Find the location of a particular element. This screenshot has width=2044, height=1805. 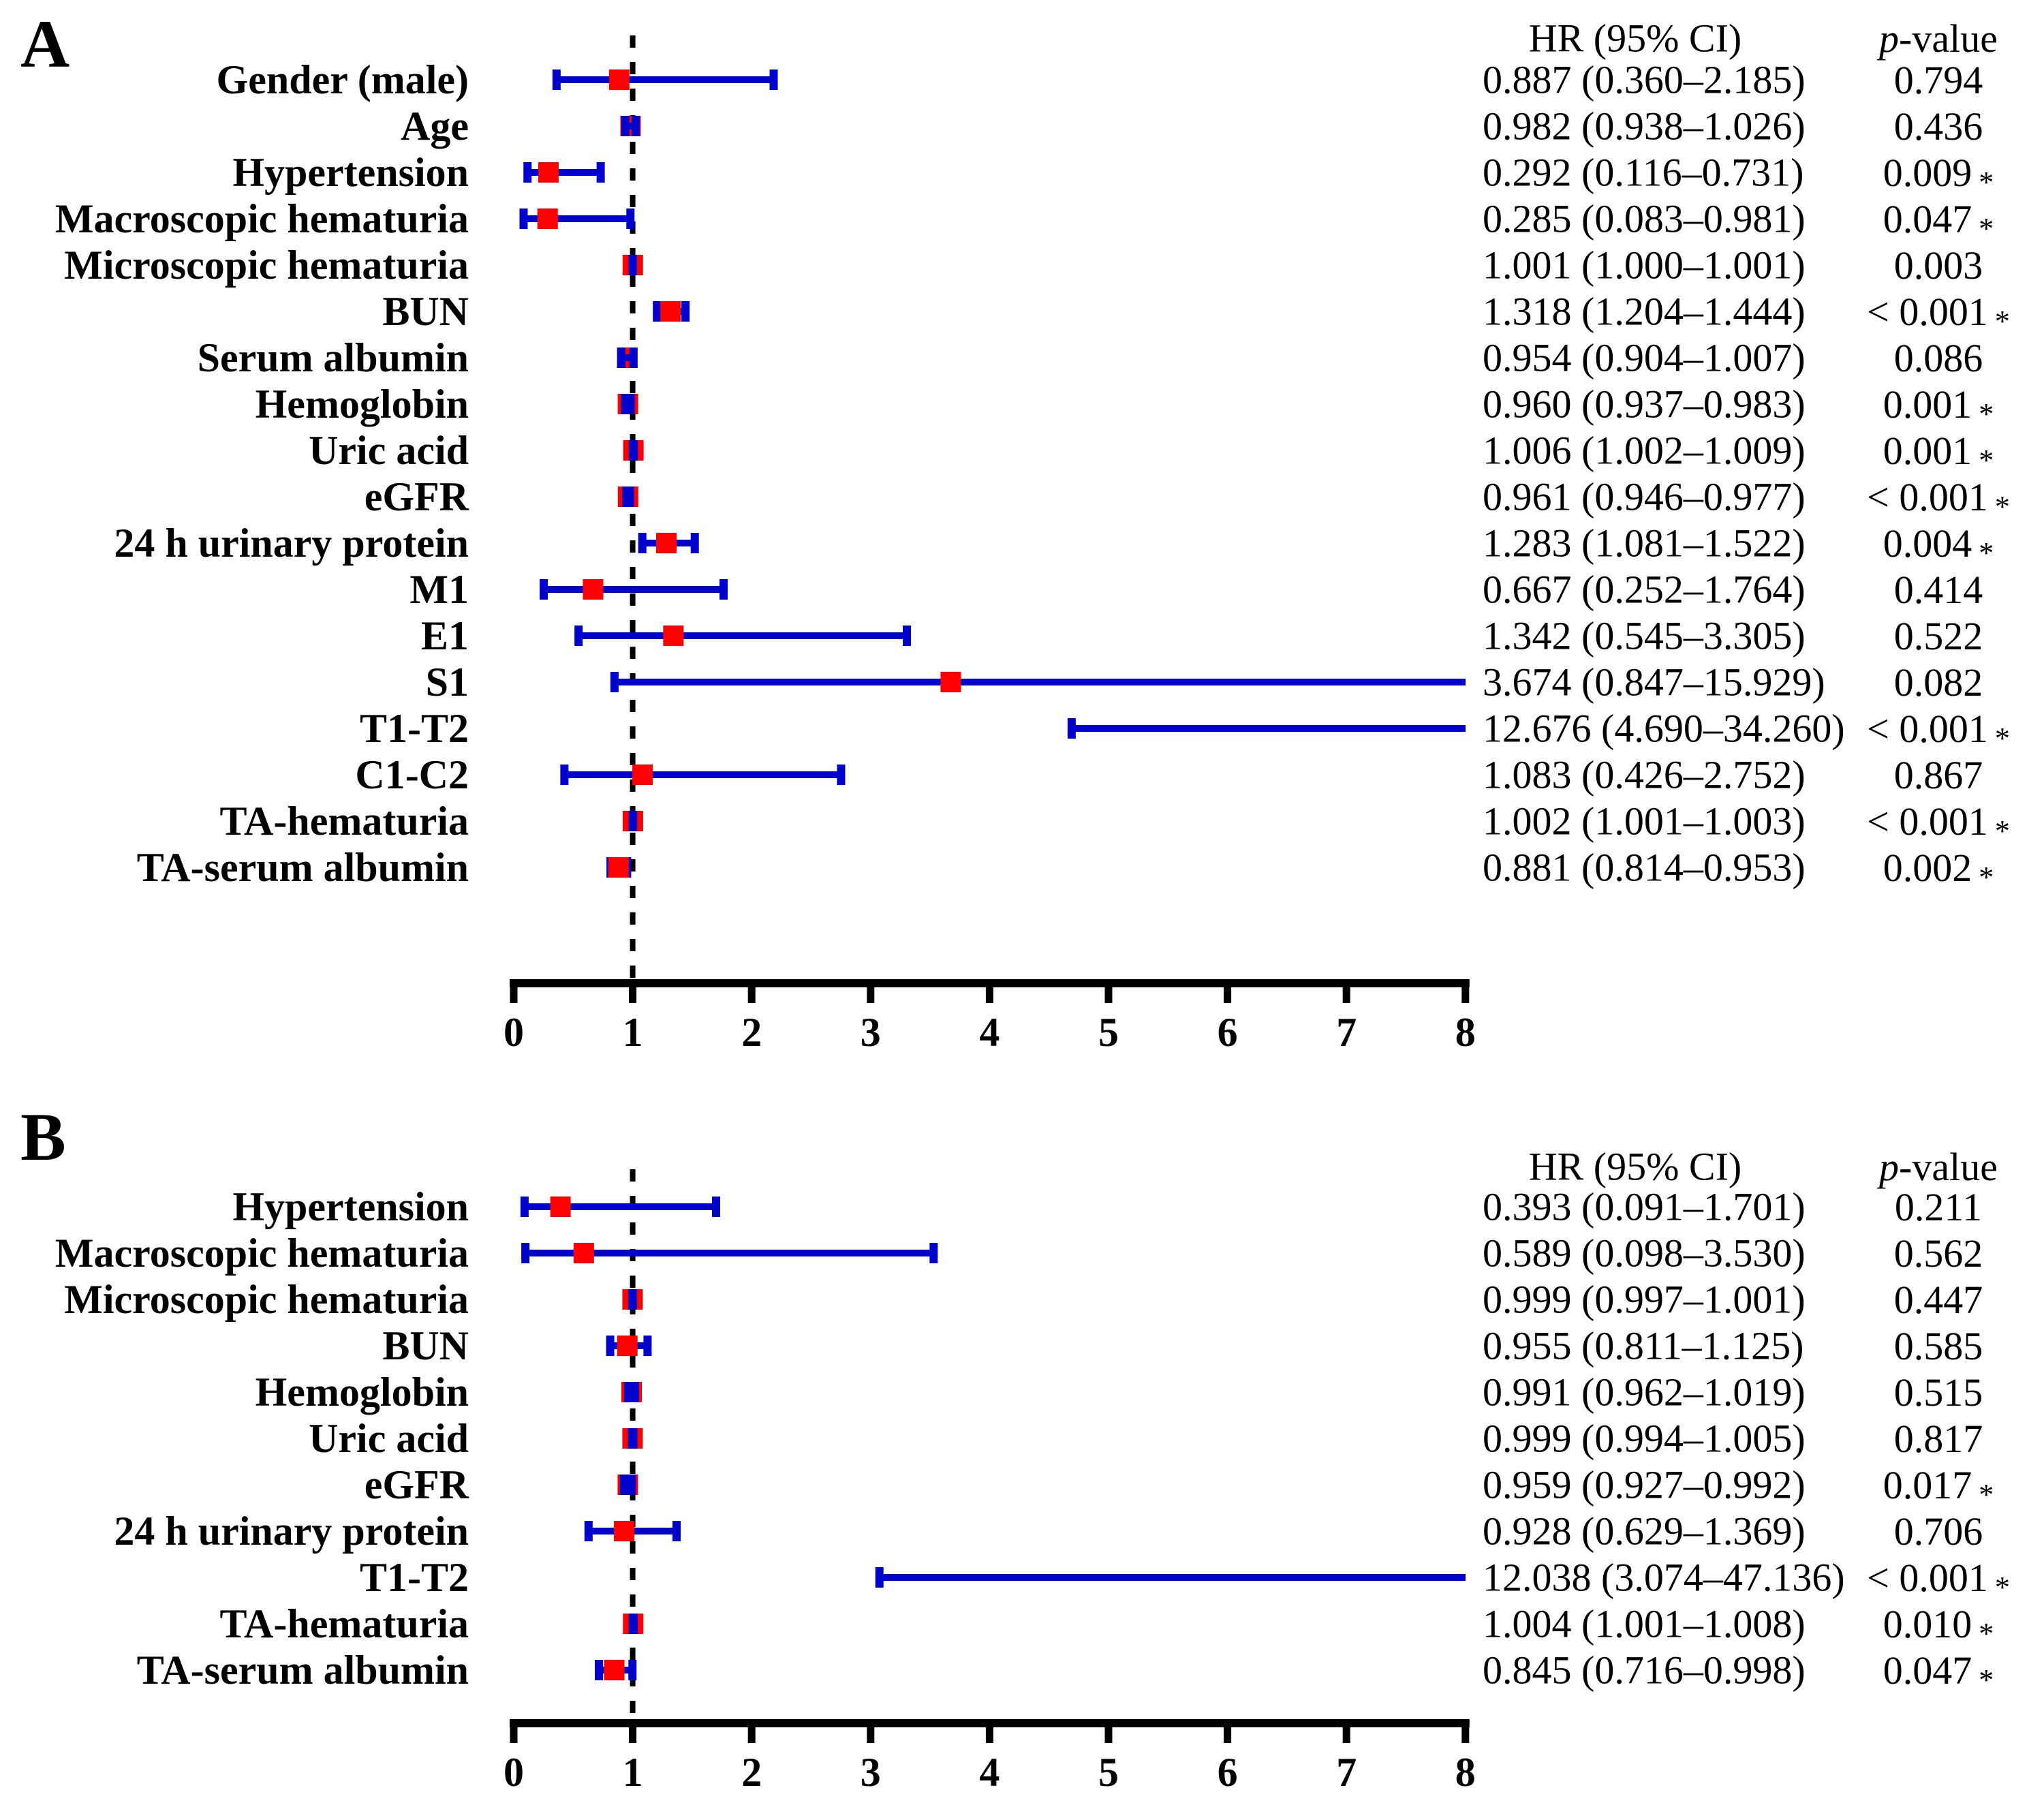

forest-row: S1 3.674 (0.847–15.929) 0.082 is located at coordinates (1204, 682).